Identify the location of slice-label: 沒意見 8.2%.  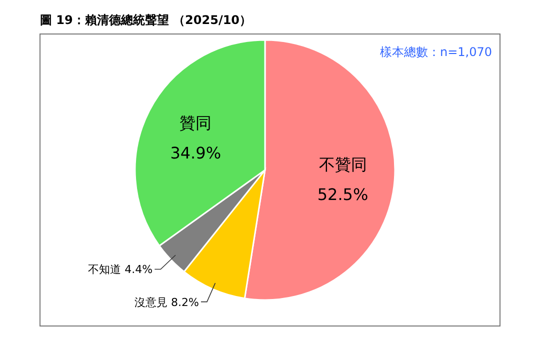
(166, 302).